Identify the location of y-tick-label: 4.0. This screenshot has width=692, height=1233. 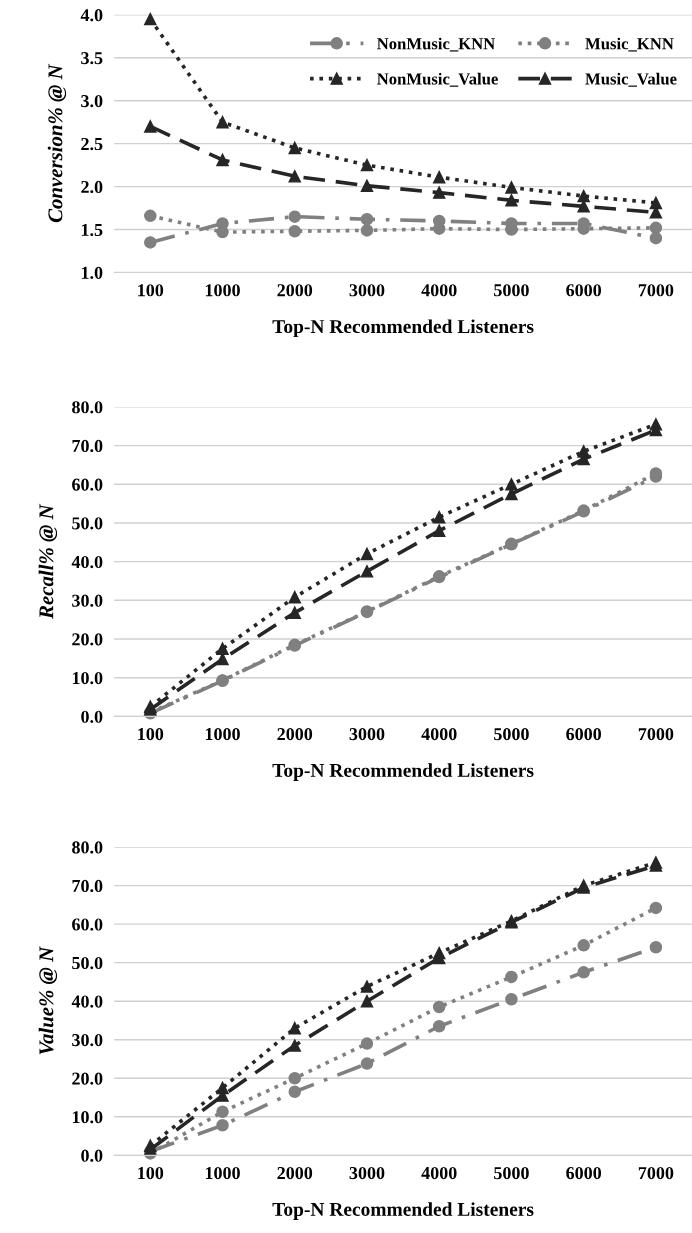
(91, 15).